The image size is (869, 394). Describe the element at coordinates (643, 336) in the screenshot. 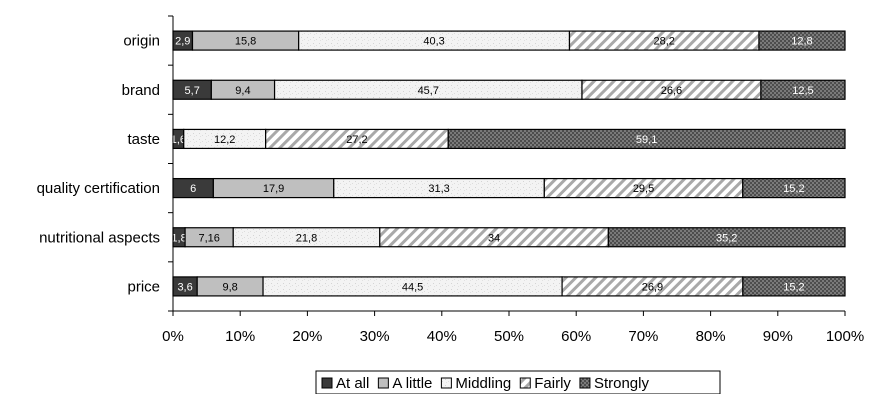

I see `x-tick-label: 70%` at that location.